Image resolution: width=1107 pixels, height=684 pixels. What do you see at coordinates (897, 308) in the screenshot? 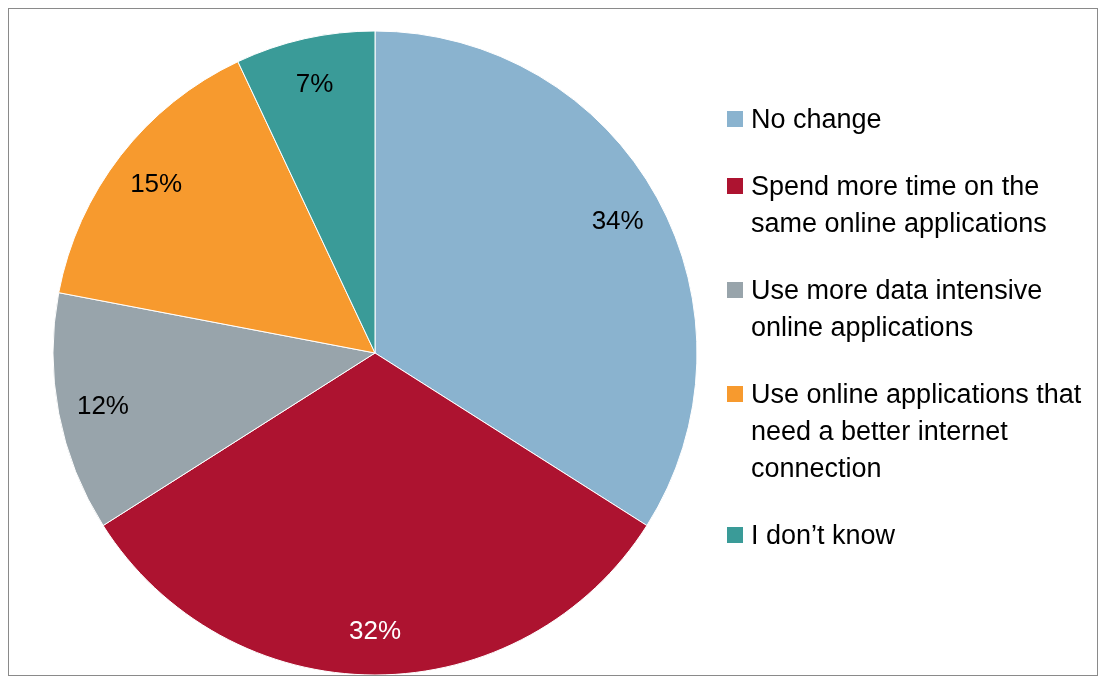
I see `legend-label: Use more data intensive online applications` at bounding box center [897, 308].